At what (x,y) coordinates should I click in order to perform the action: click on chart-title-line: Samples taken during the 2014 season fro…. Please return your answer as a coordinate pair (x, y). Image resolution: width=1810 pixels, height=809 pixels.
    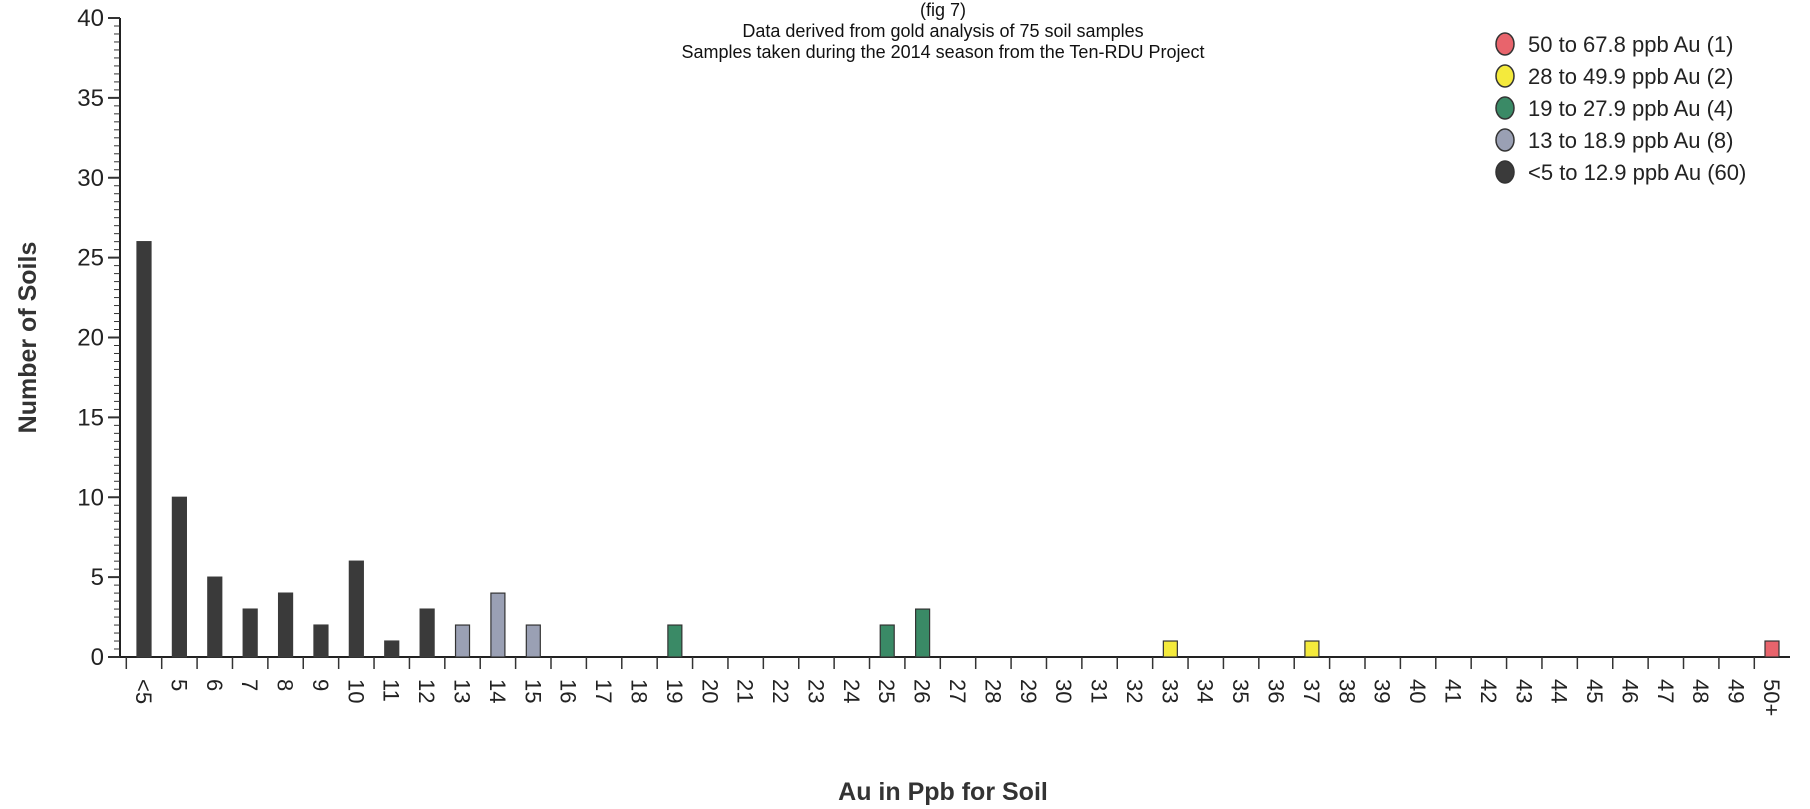
    Looking at the image, I should click on (943, 52).